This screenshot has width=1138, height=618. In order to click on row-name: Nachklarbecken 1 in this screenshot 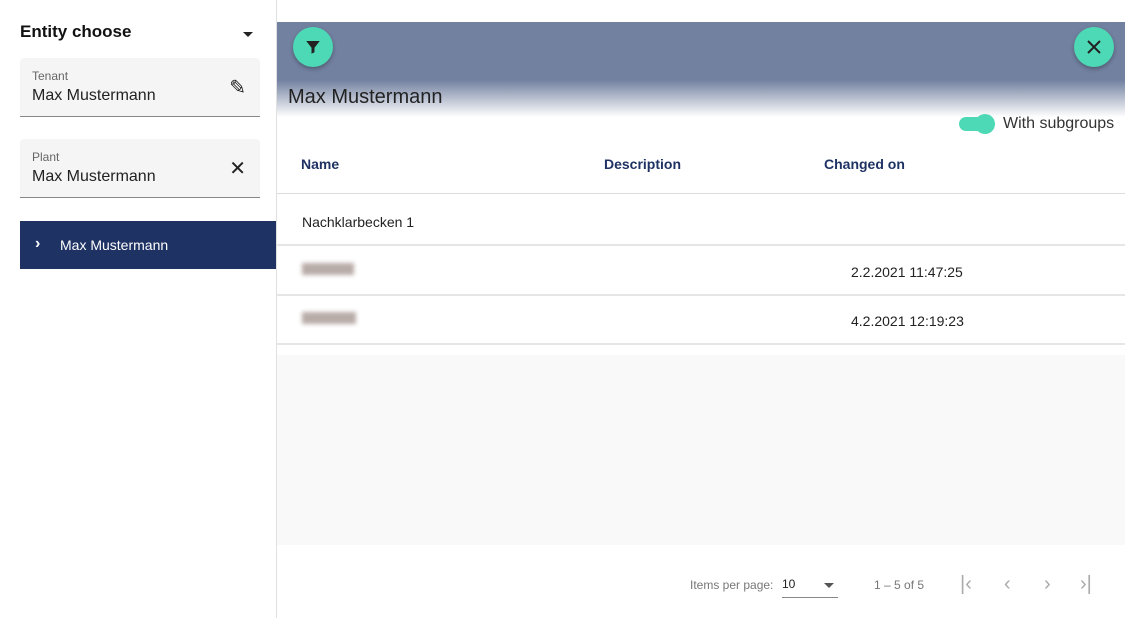, I will do `click(358, 222)`.